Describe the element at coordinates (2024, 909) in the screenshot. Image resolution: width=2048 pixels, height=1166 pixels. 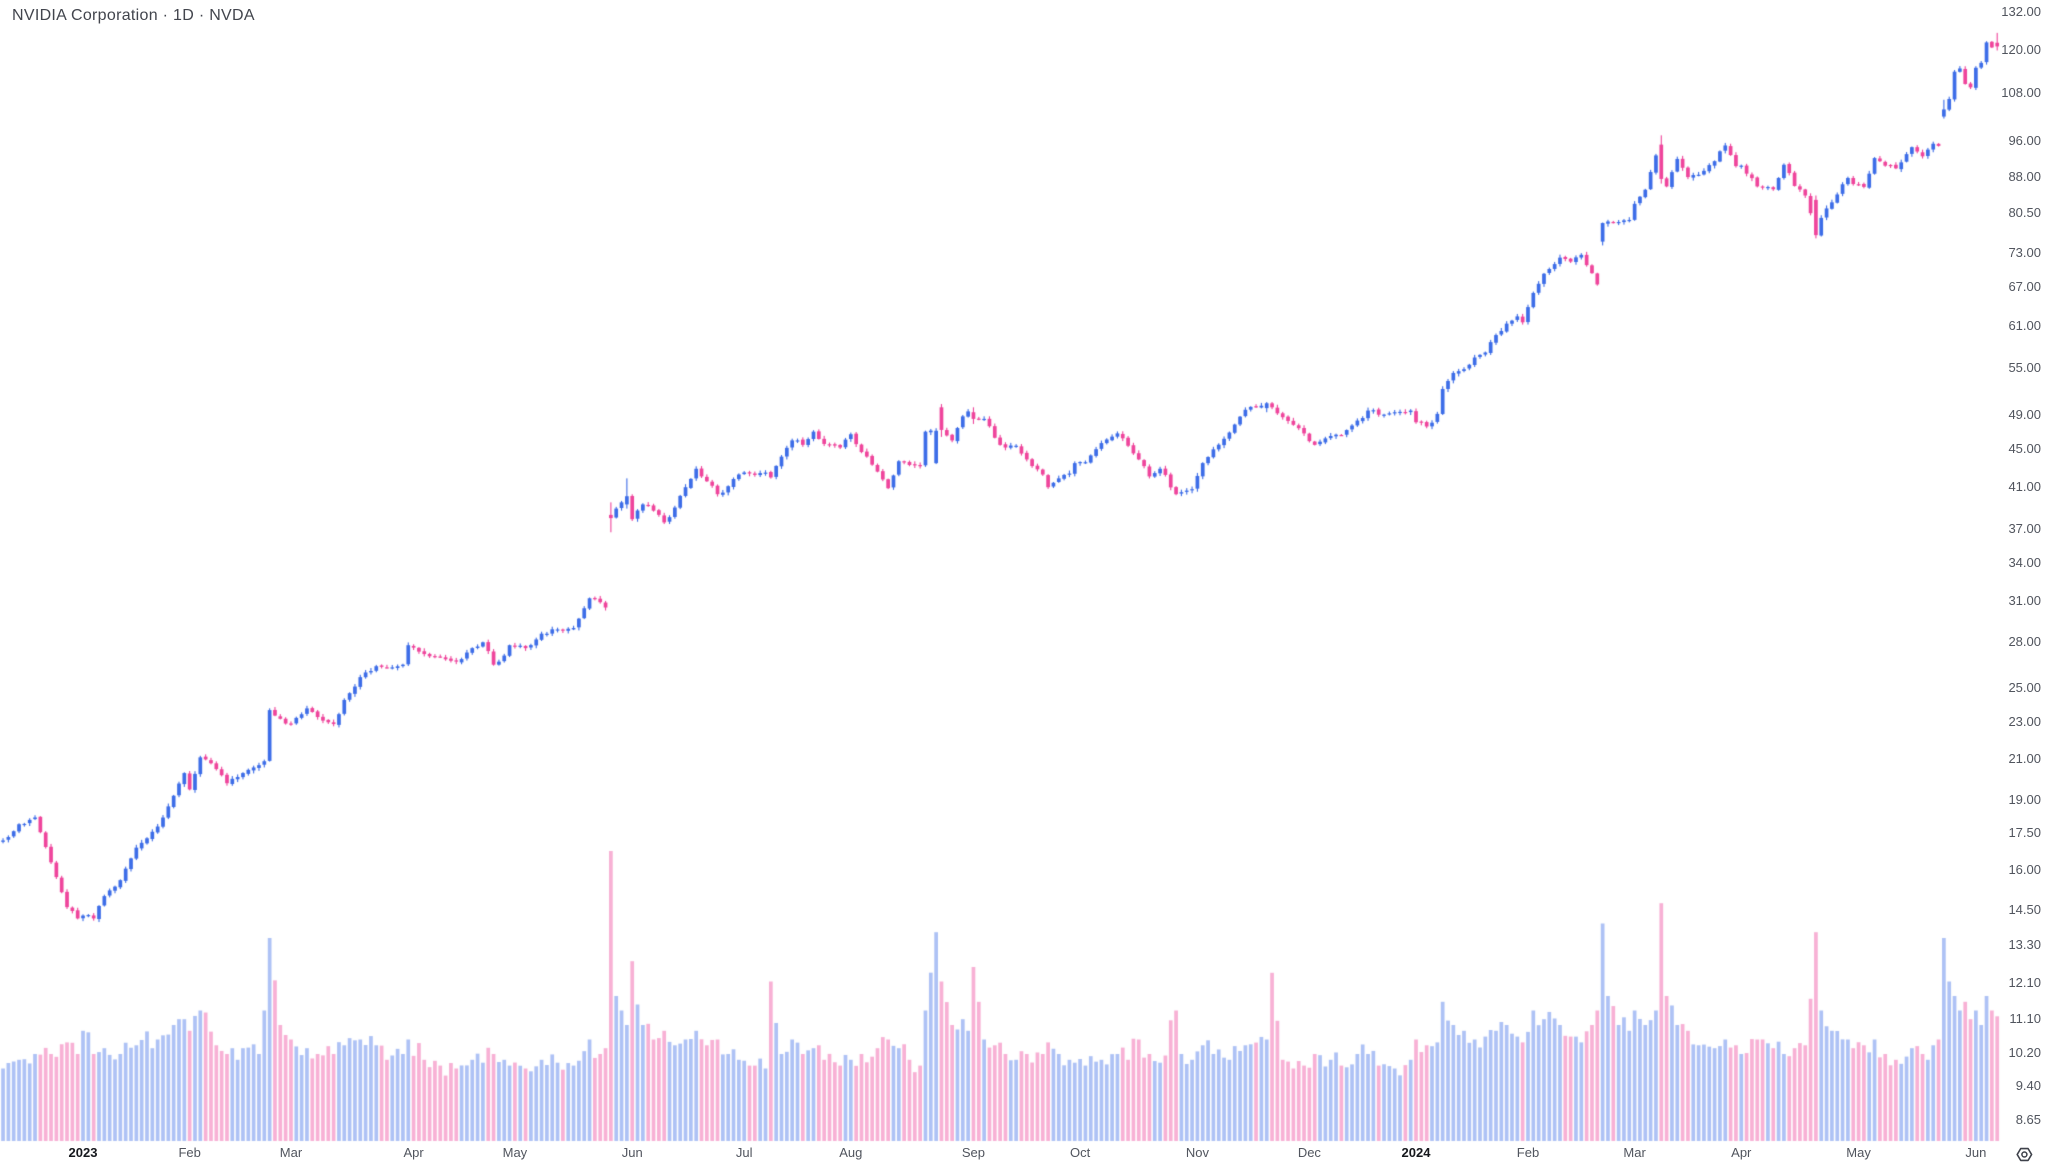
I see `price-tick-label: 14.50` at that location.